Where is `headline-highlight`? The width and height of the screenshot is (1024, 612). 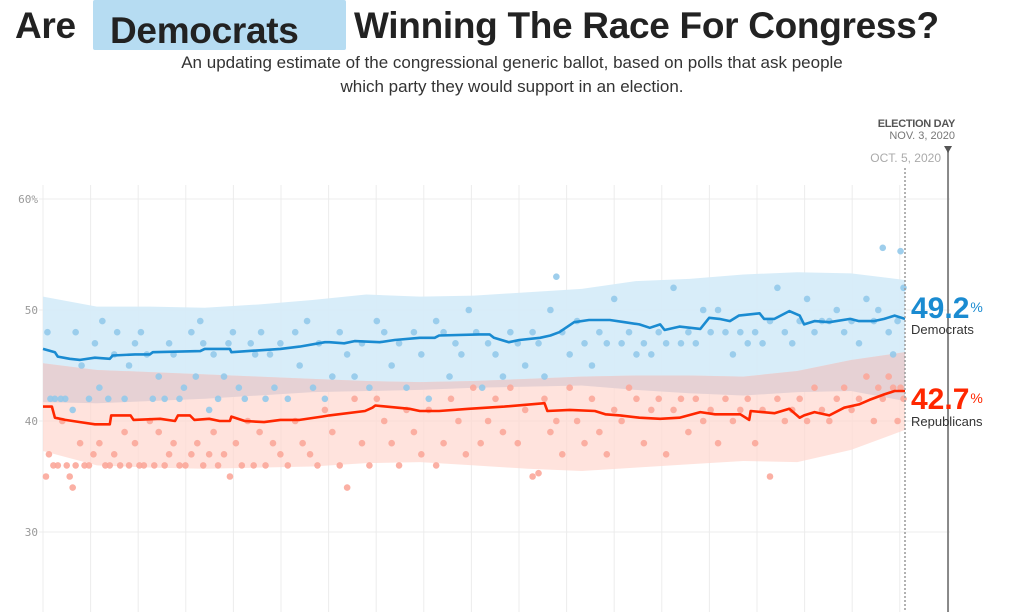 headline-highlight is located at coordinates (219, 25).